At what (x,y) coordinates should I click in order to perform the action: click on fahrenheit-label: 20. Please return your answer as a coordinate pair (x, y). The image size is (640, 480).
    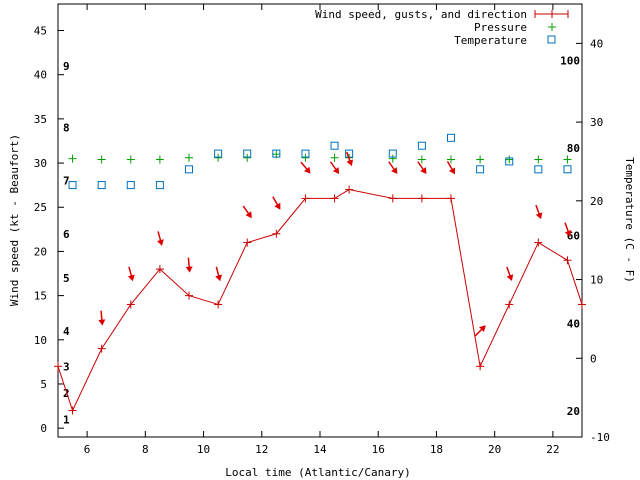
    Looking at the image, I should click on (573, 411).